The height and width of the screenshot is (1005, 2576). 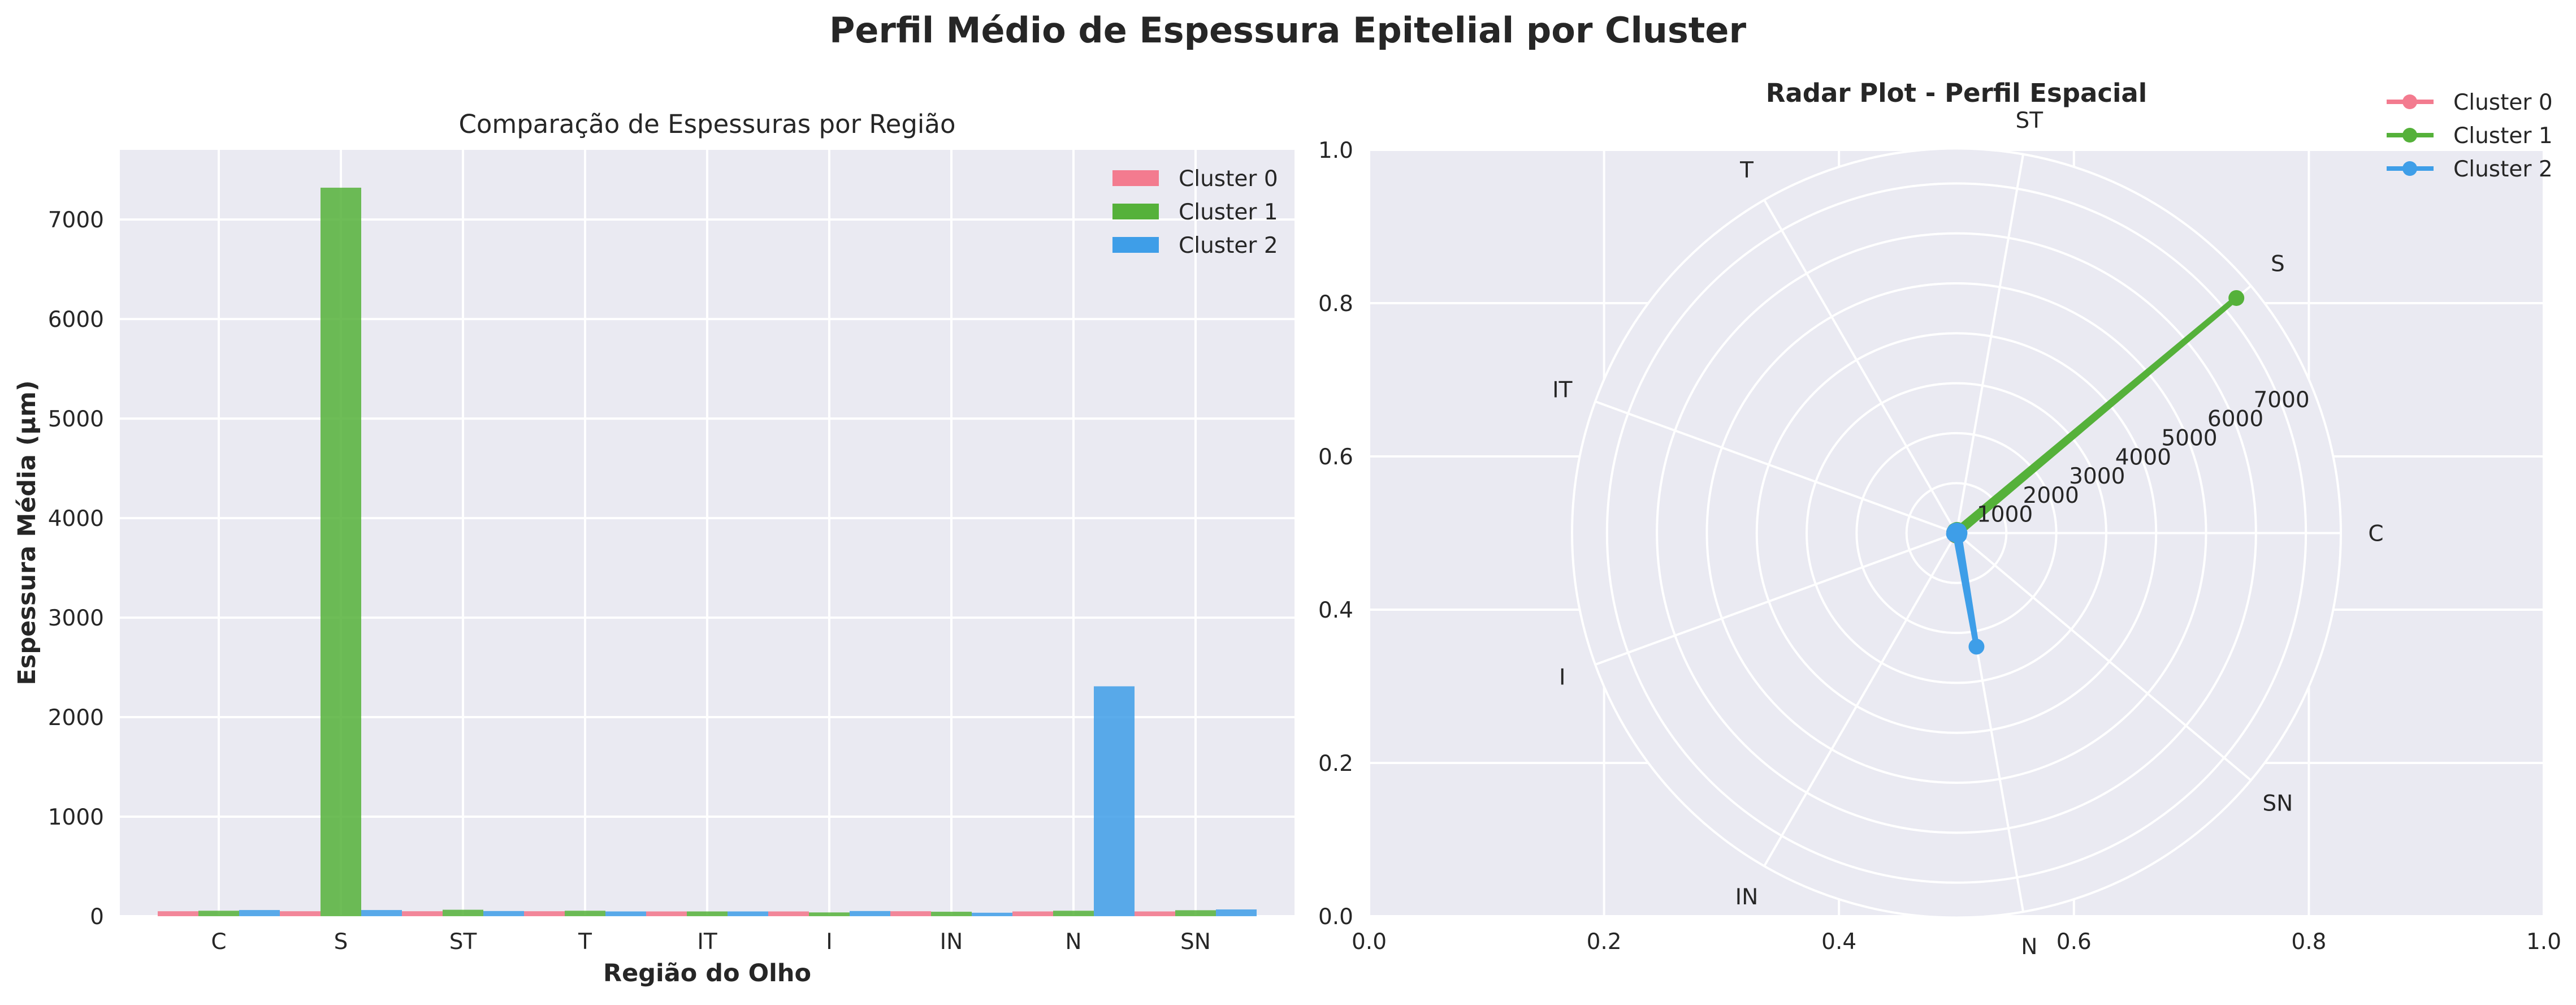 I want to click on bar-cluster-0-s, so click(x=300, y=913).